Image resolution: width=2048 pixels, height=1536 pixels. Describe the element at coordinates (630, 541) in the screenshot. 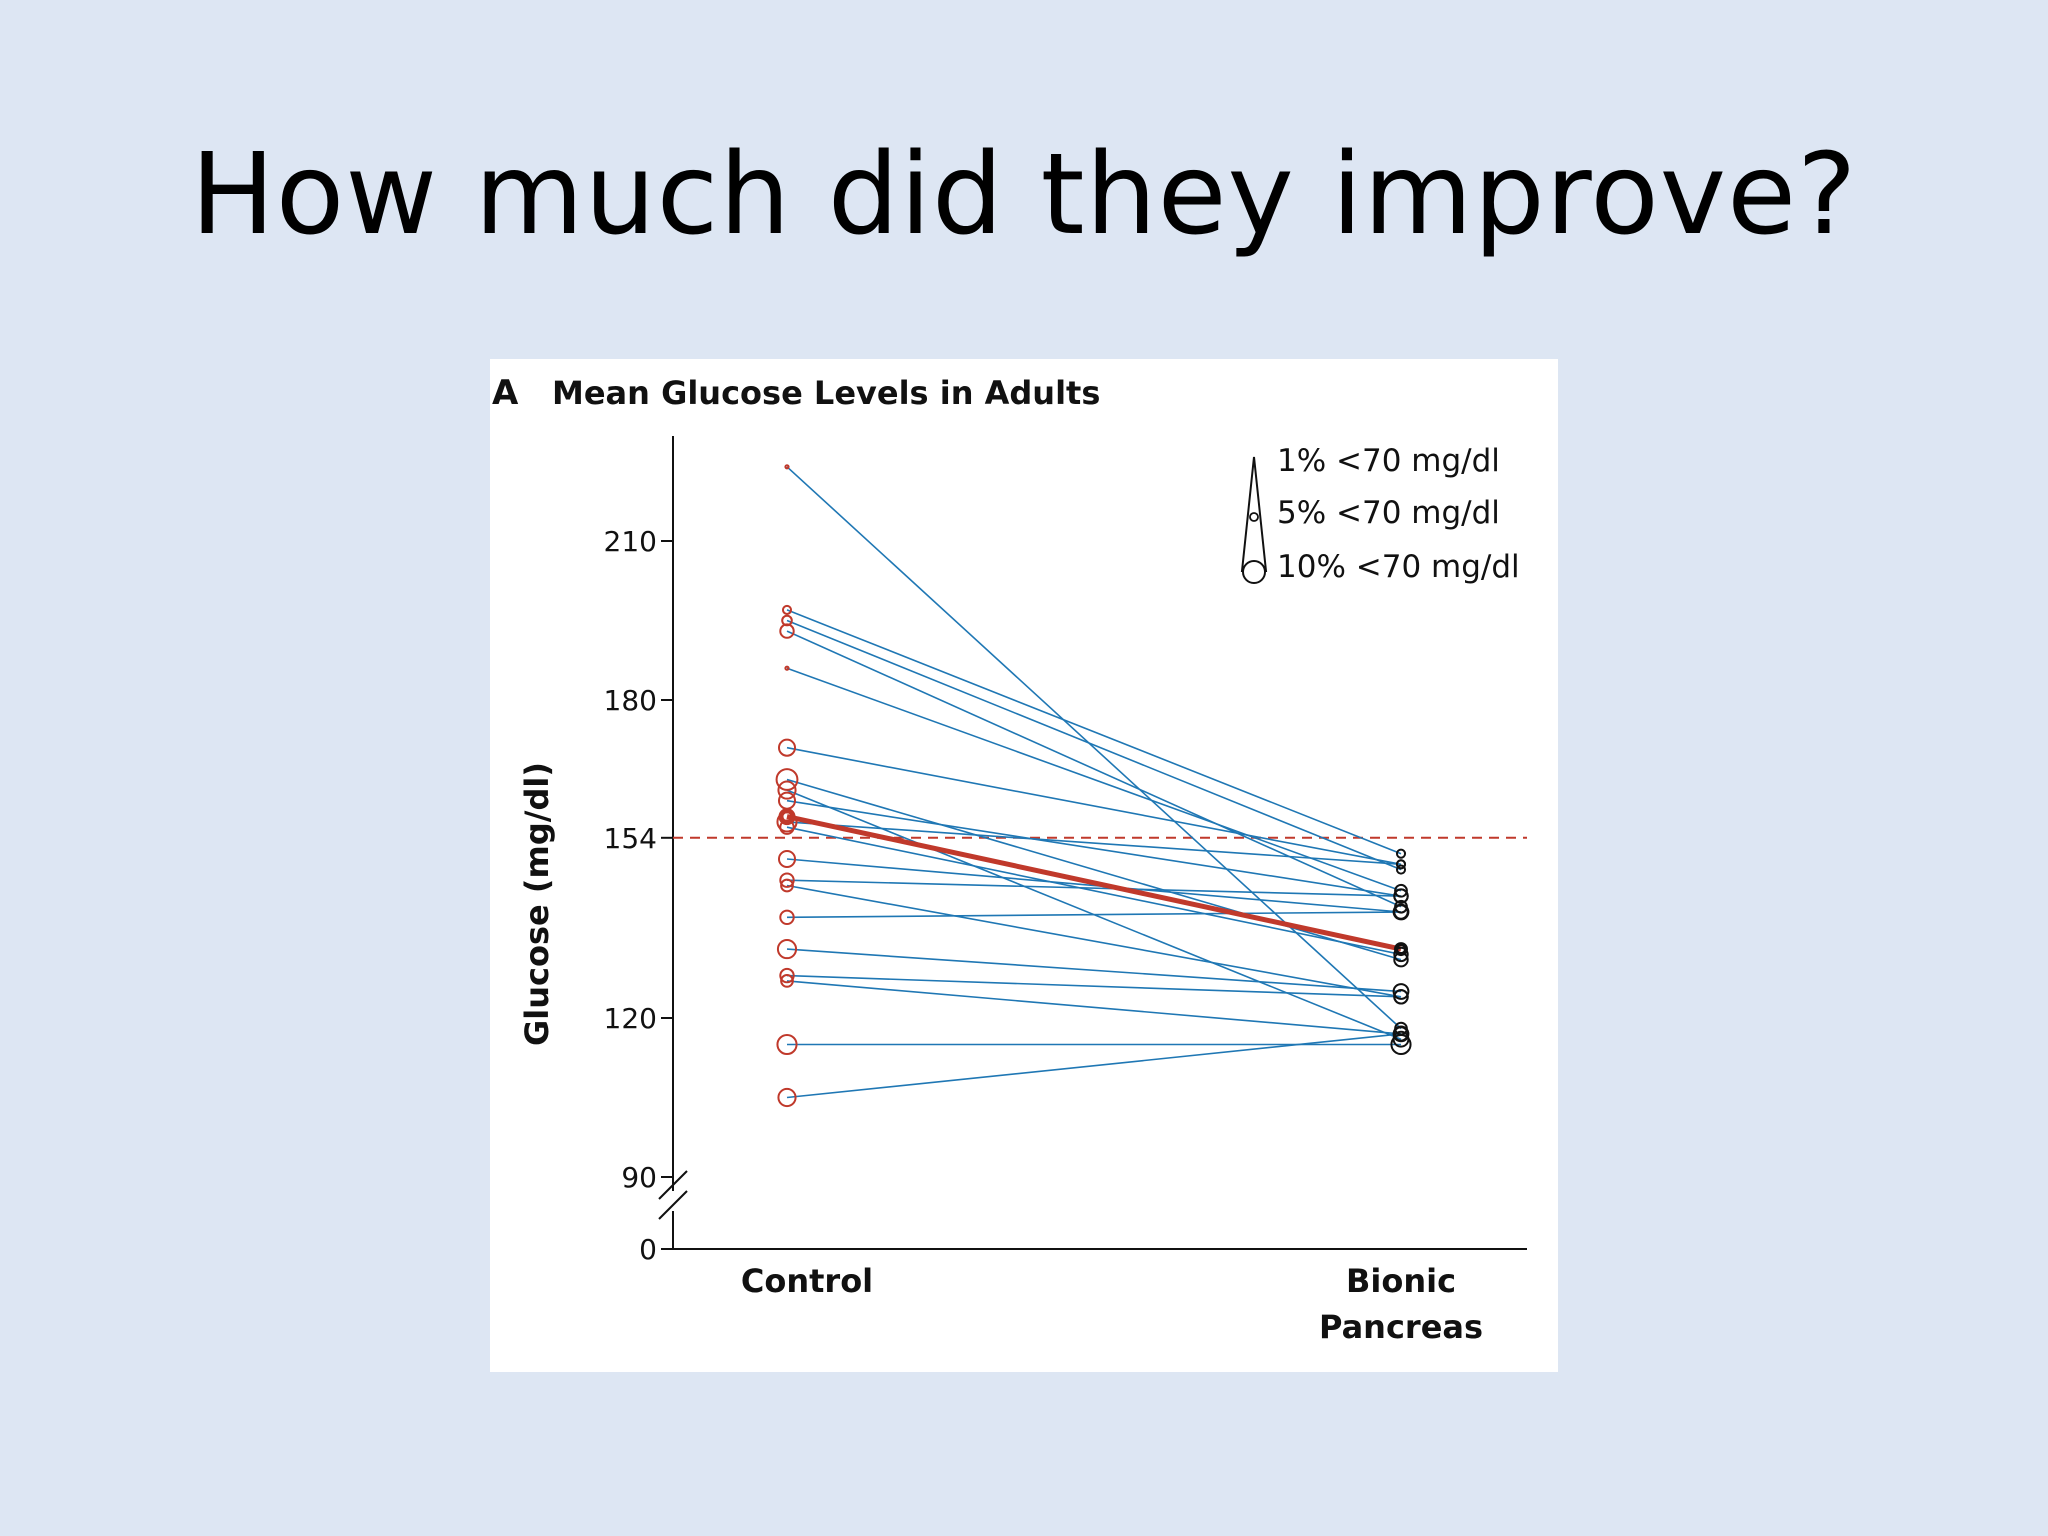

I see `y-tick-label: 210` at that location.